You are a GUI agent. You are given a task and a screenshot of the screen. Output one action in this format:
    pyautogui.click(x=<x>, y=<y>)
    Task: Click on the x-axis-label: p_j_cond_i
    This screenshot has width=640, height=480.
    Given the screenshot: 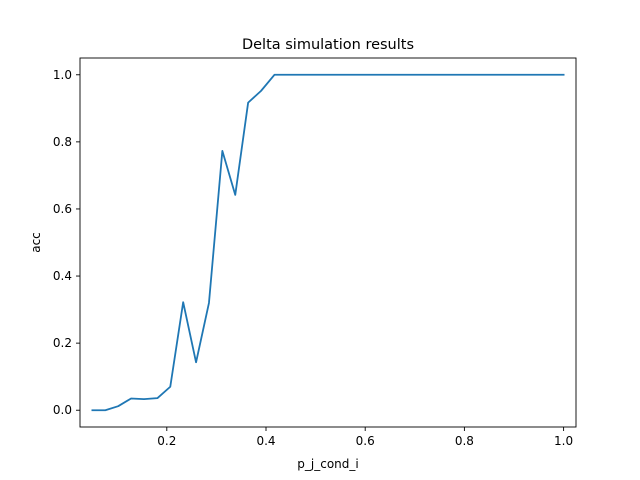 What is the action you would take?
    pyautogui.click(x=327, y=464)
    